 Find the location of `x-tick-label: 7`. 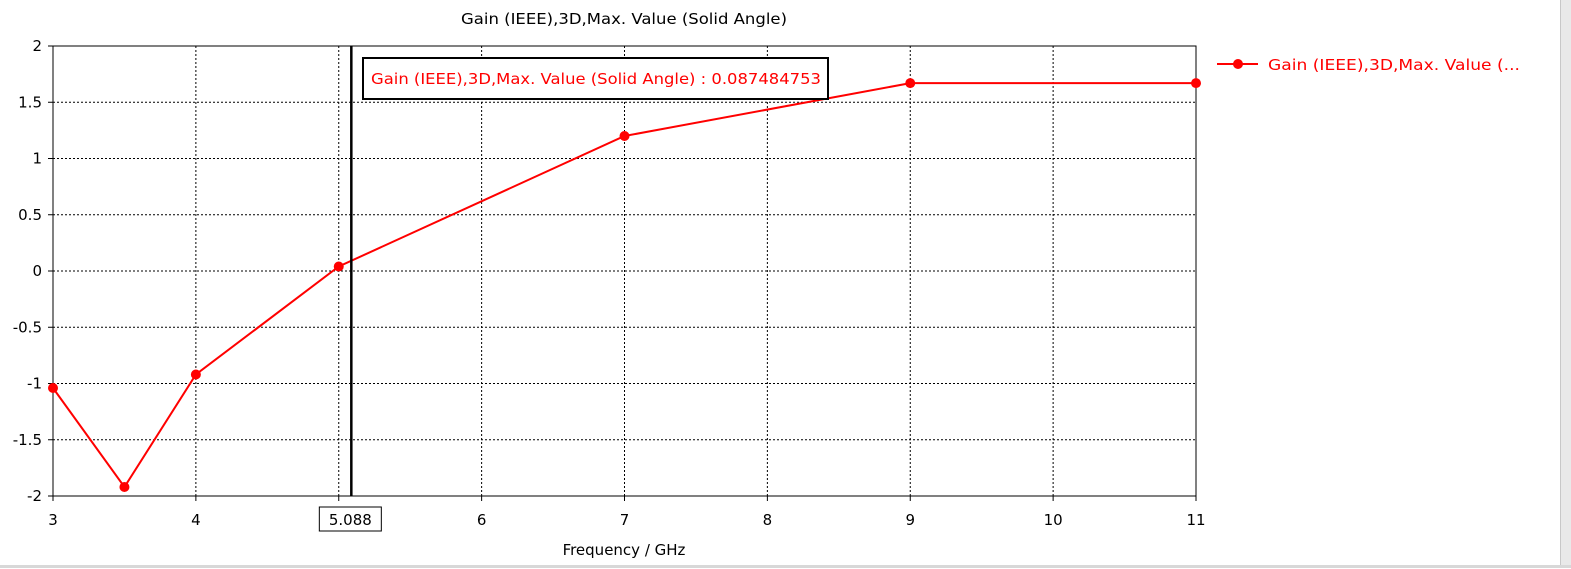

x-tick-label: 7 is located at coordinates (625, 520).